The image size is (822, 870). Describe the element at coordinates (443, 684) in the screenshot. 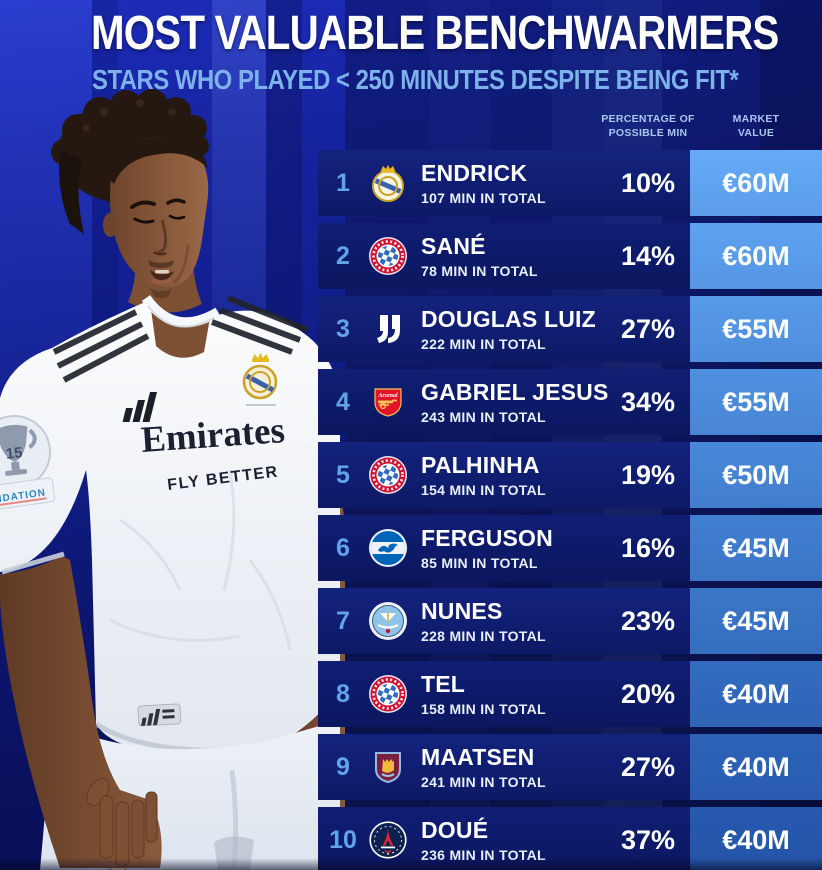

I see `player-name: TEL` at that location.